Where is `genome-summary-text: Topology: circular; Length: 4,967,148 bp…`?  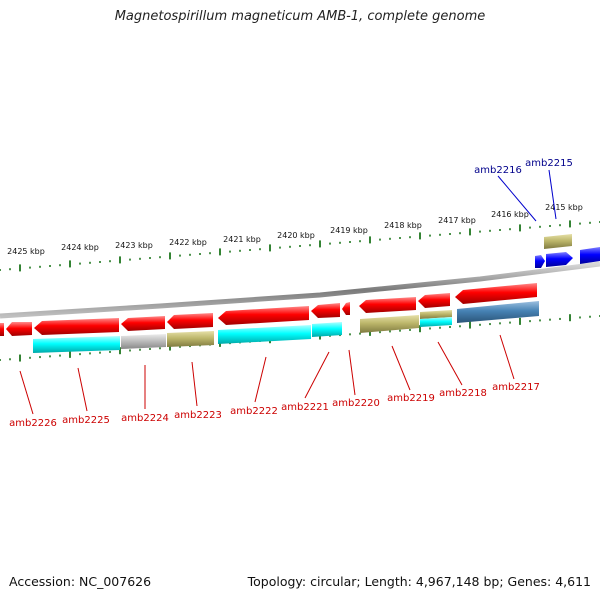
genome-summary-text: Topology: circular; Length: 4,967,148 bp… is located at coordinates (419, 581).